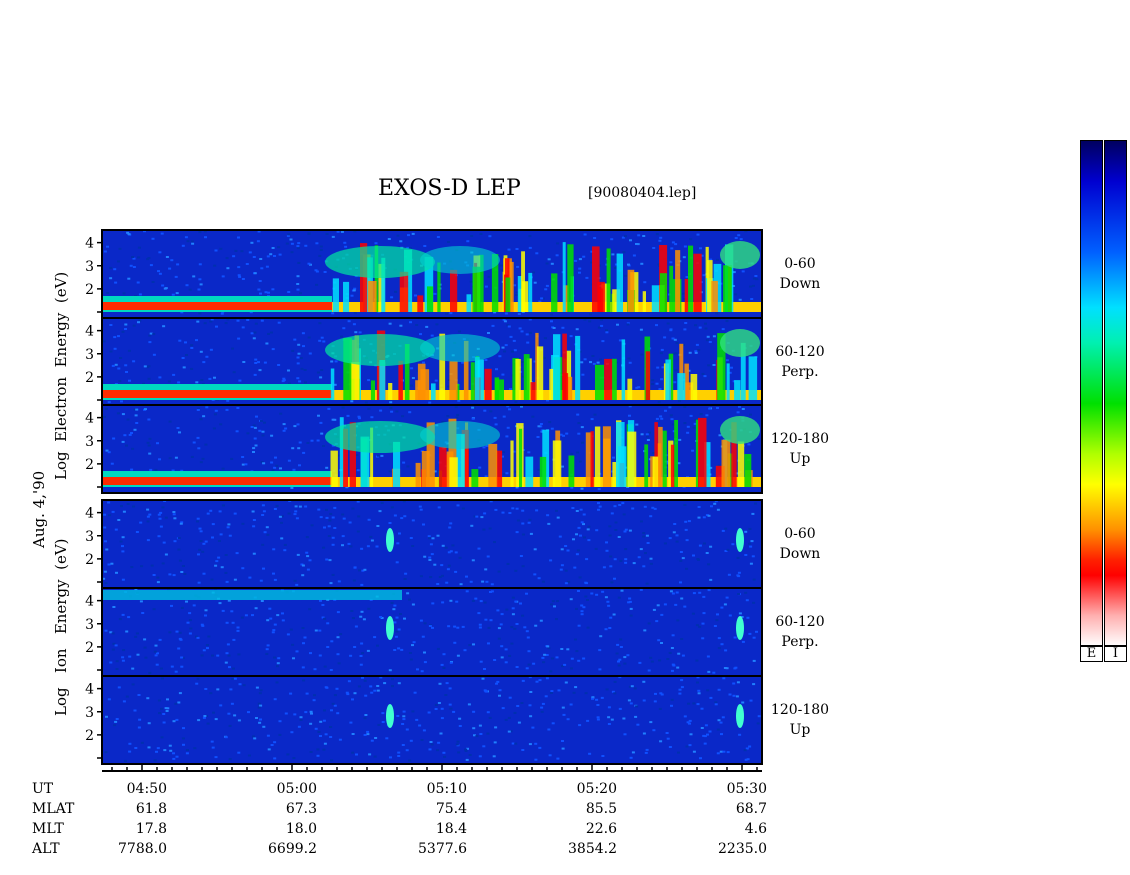  I want to click on alt-value: 3854.2, so click(592, 849).